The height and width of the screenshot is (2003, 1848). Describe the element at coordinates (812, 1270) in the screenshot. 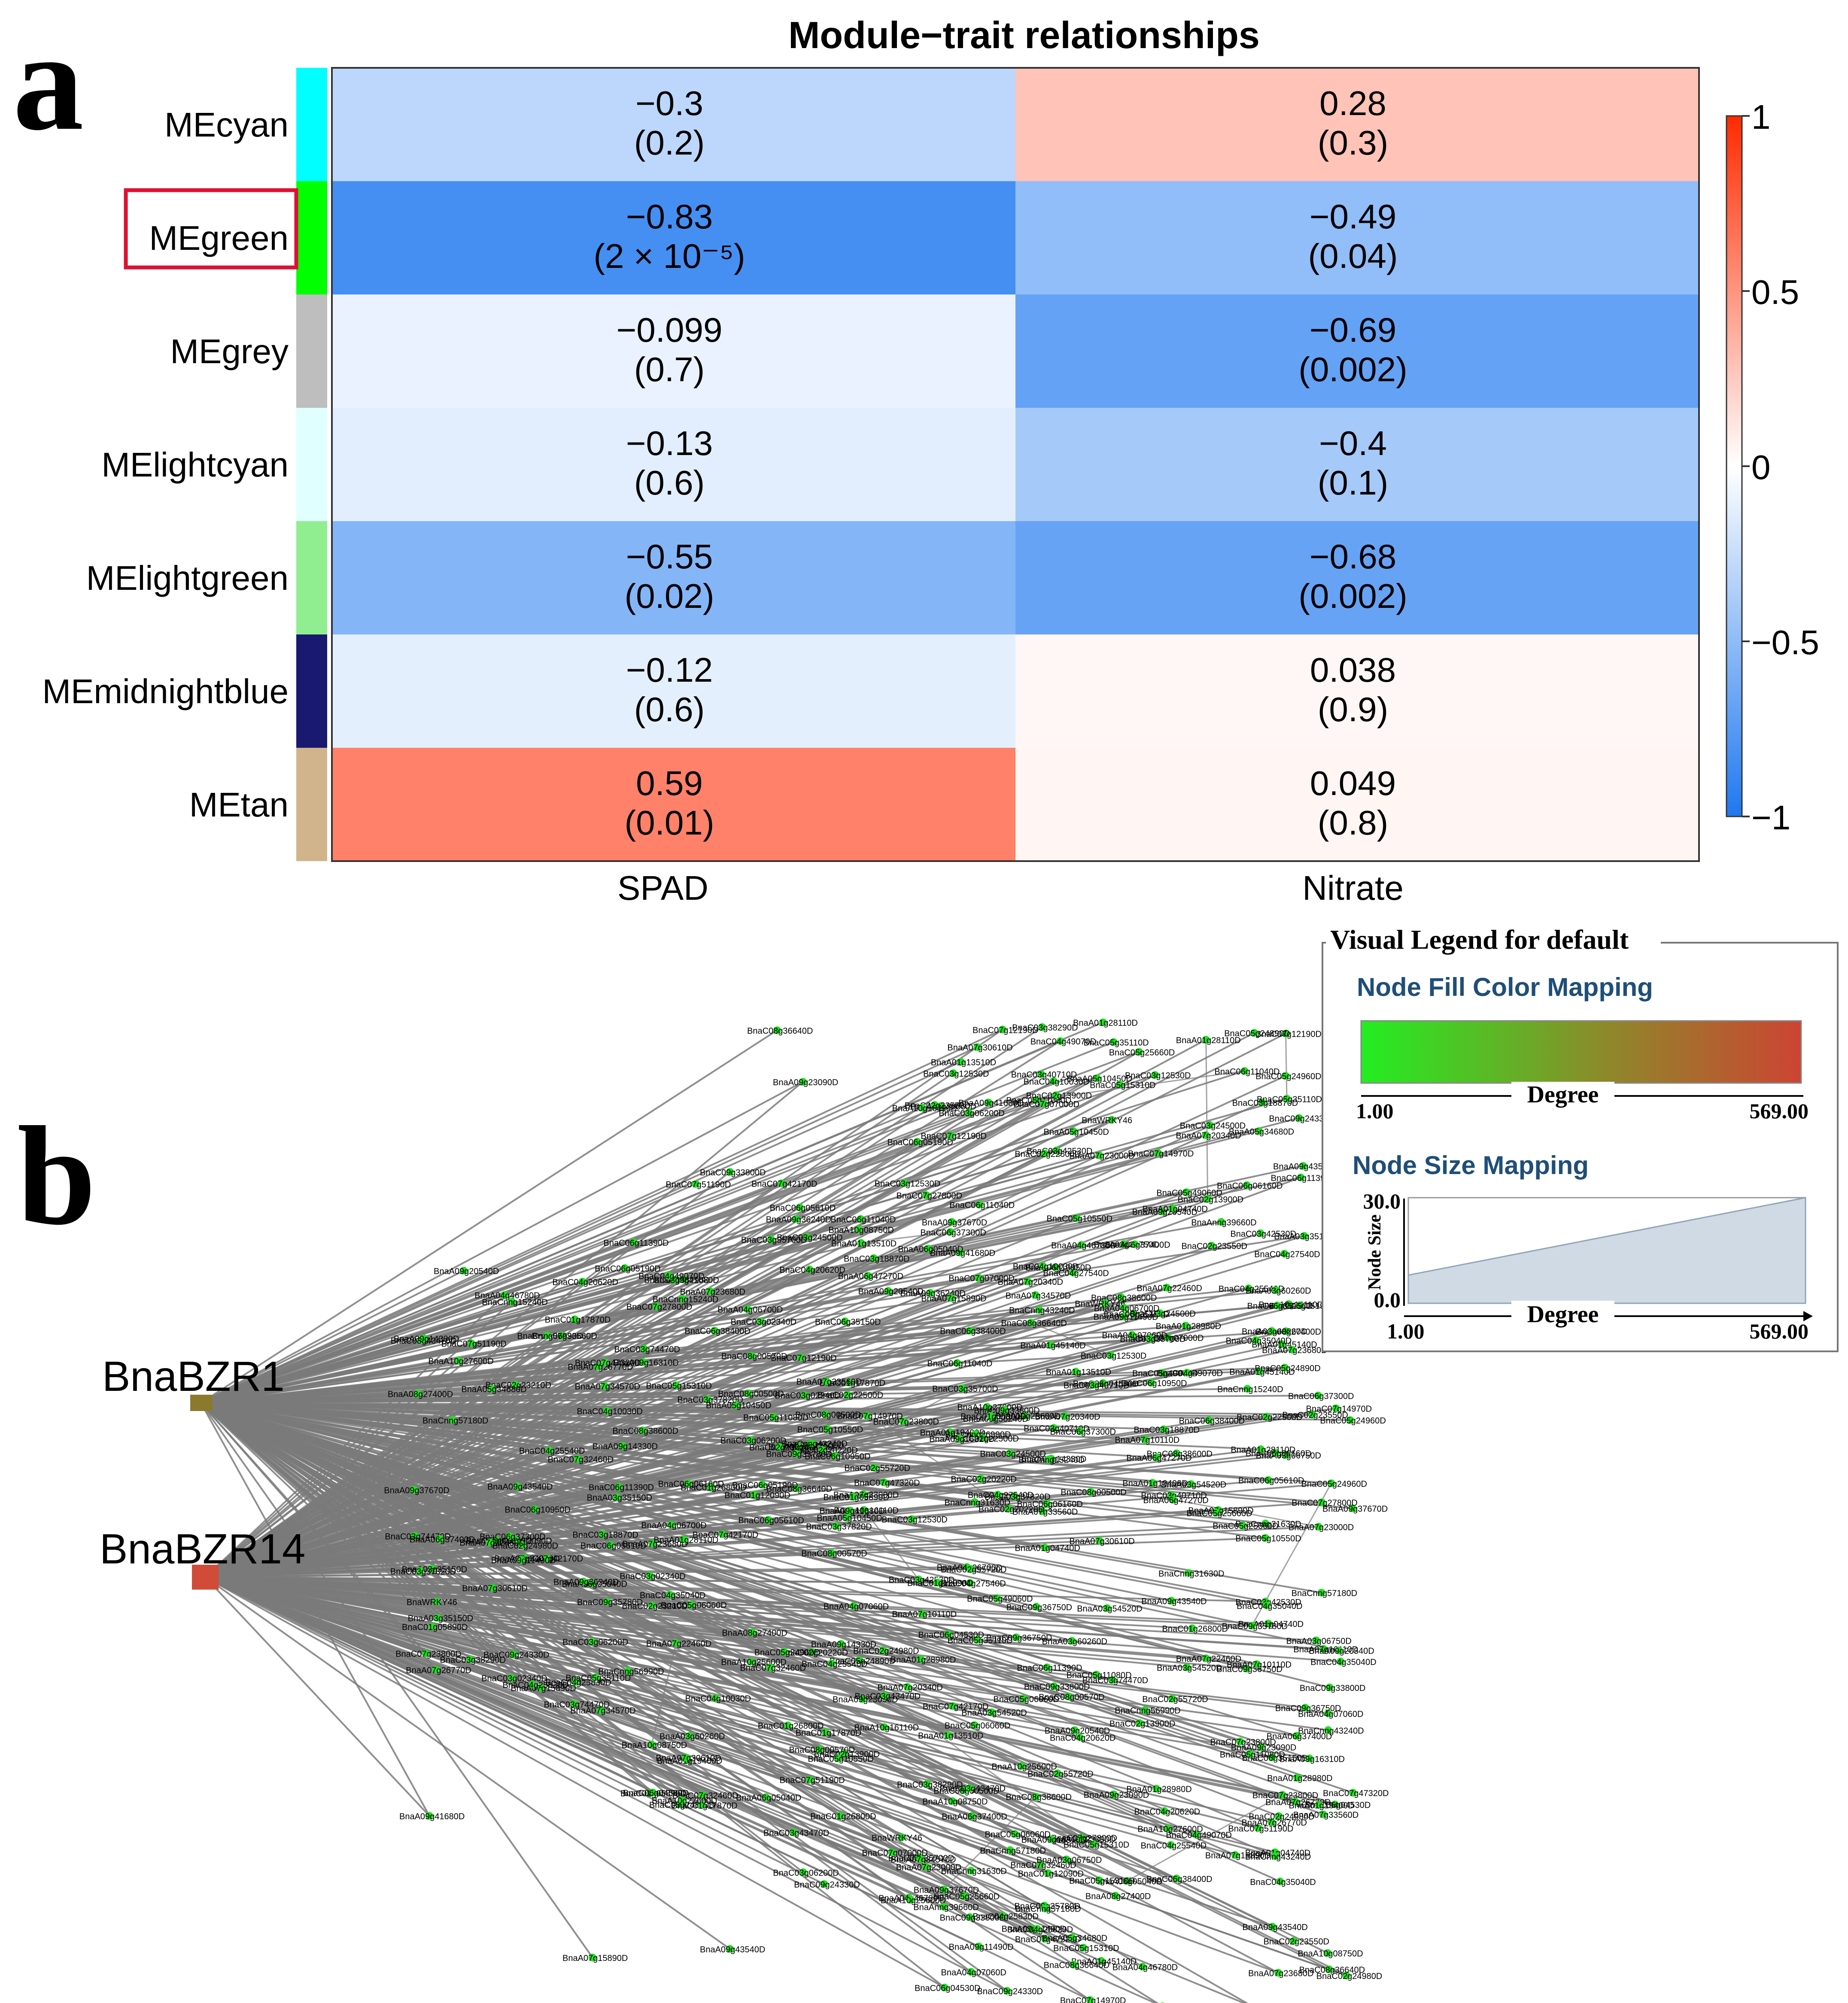

I see `gene-label: BnaC04g20620D` at that location.